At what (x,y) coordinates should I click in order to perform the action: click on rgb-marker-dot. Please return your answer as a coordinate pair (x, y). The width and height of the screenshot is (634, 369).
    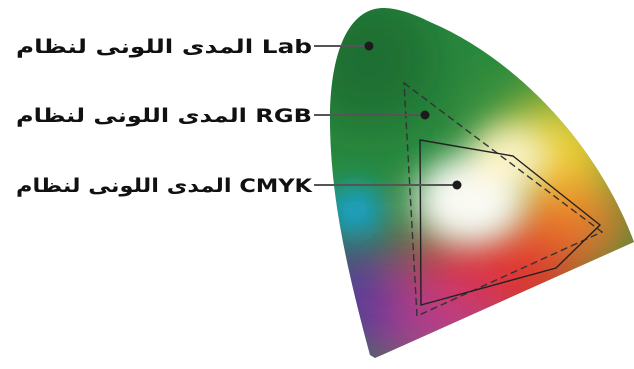
    Looking at the image, I should click on (425, 115).